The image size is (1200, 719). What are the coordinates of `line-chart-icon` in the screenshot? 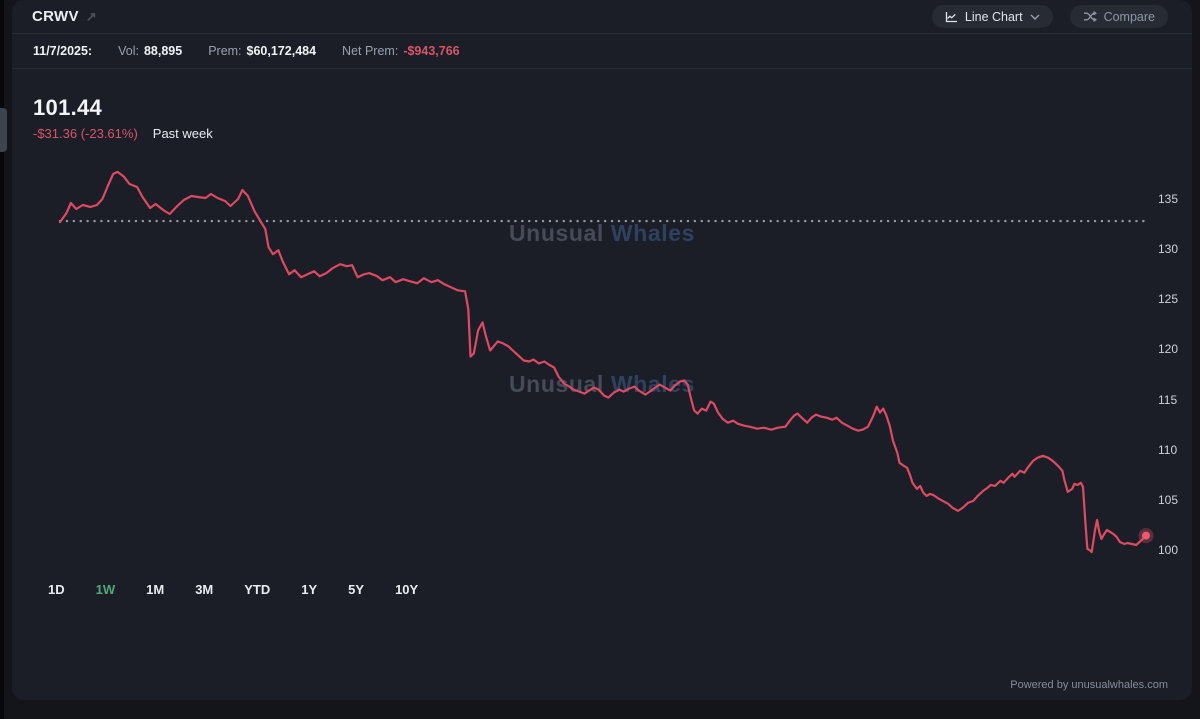 It's located at (951, 17).